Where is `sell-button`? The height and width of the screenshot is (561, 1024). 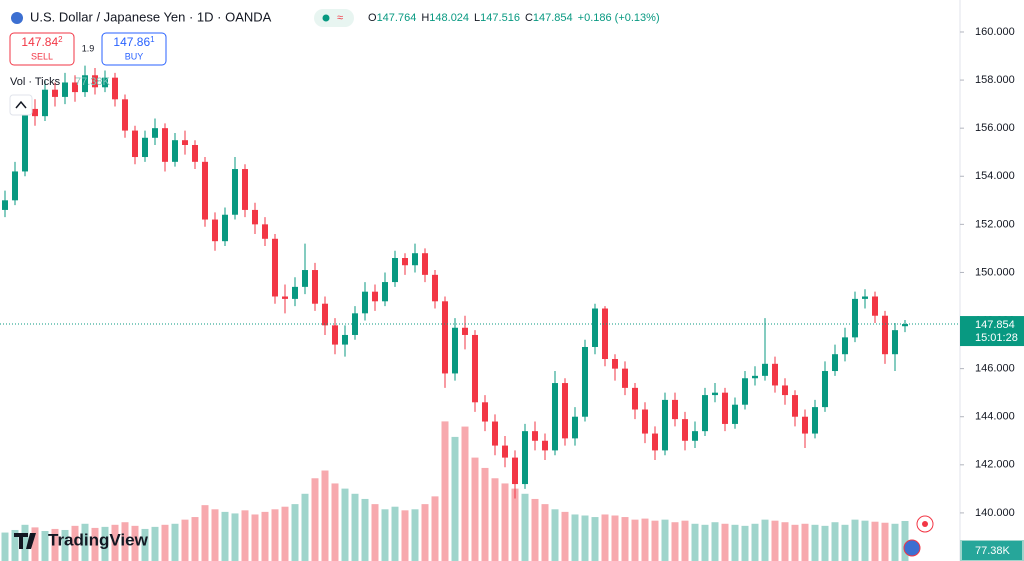 sell-button is located at coordinates (42, 49).